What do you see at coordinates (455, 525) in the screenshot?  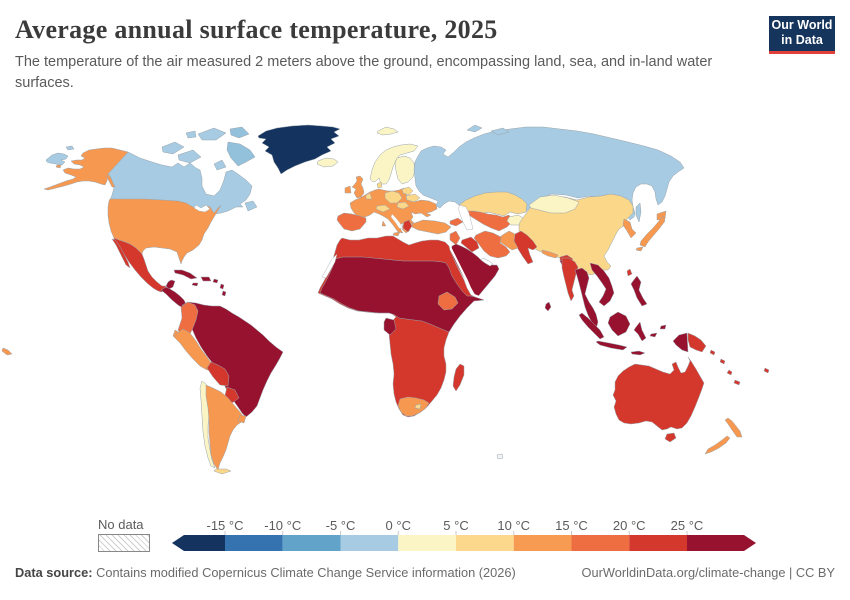 I see `svg-text: 5 °C` at bounding box center [455, 525].